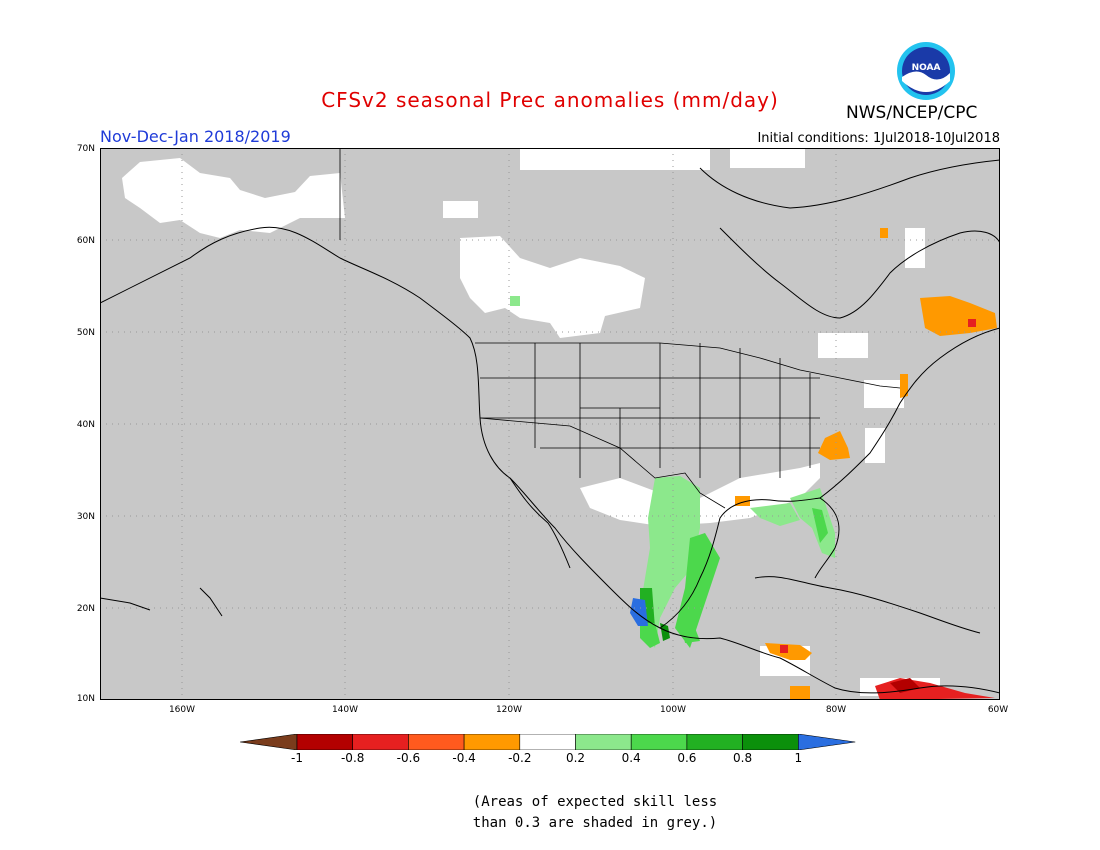  I want to click on strong-positive-area, so click(639, 612).